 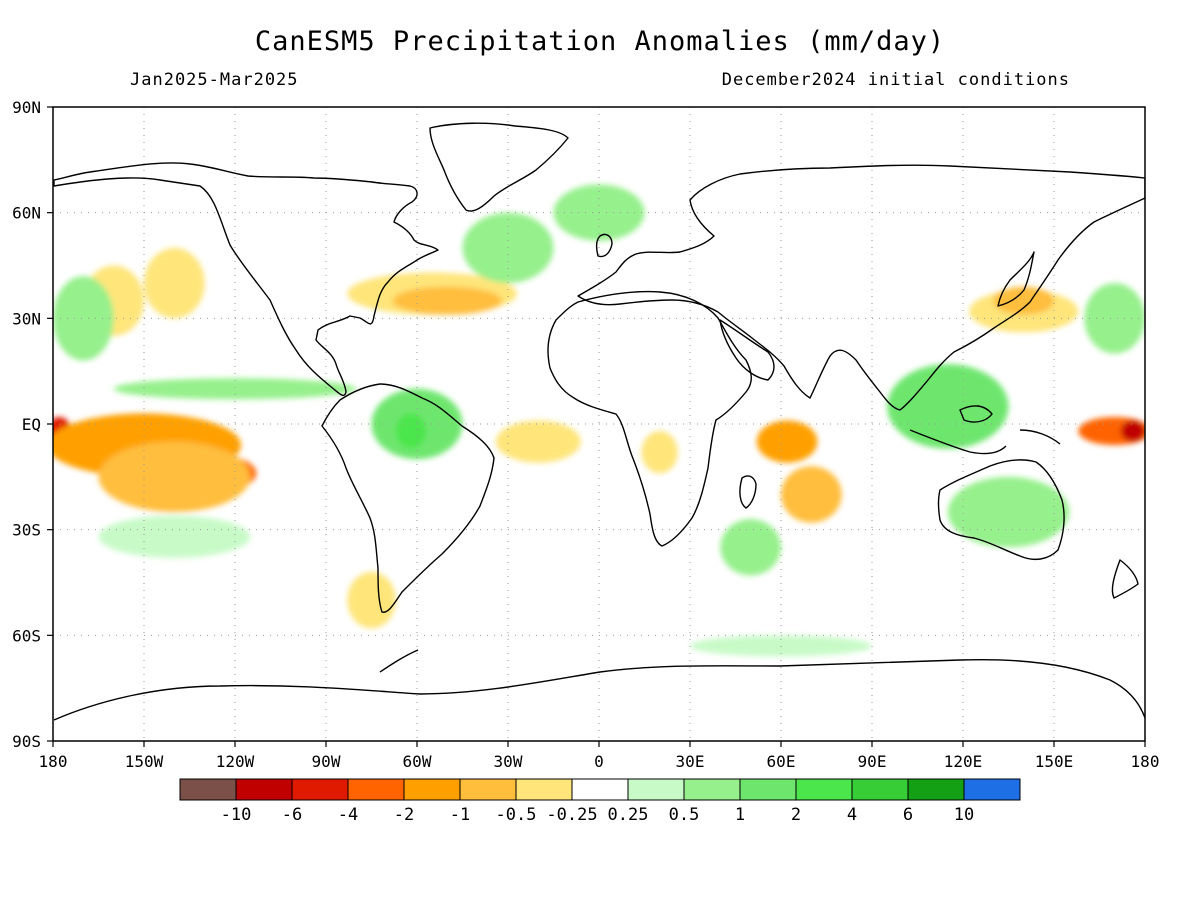 What do you see at coordinates (628, 815) in the screenshot?
I see `colorbar-label: 0.25` at bounding box center [628, 815].